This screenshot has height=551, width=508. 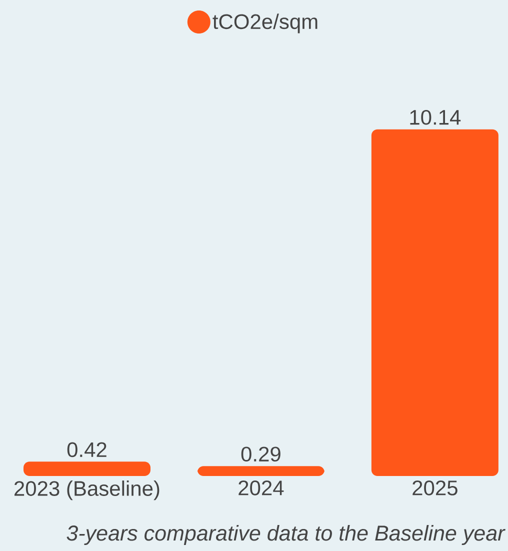 What do you see at coordinates (261, 488) in the screenshot?
I see `x-tick-label: 2024` at bounding box center [261, 488].